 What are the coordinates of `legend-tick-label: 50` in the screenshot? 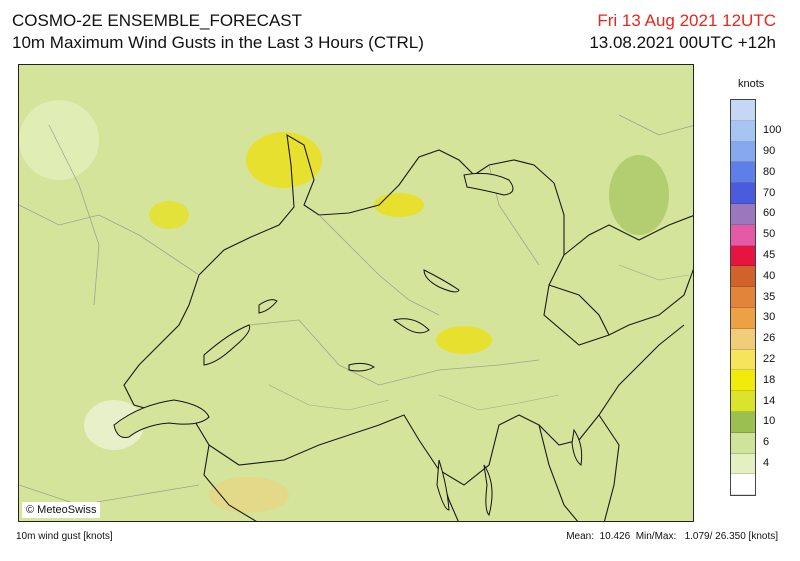 It's located at (769, 234).